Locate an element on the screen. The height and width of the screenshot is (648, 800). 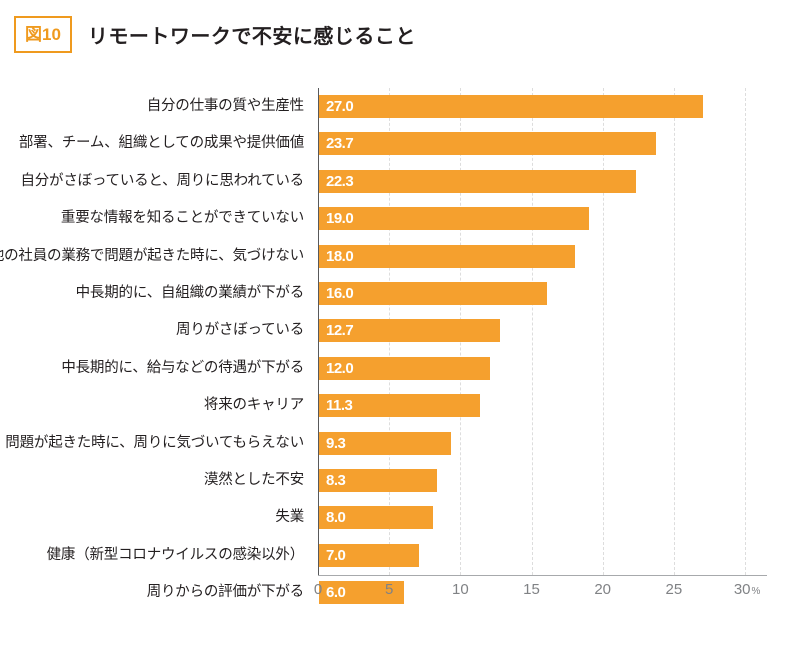
category-label: 漠然とした不安 is located at coordinates (253, 480).